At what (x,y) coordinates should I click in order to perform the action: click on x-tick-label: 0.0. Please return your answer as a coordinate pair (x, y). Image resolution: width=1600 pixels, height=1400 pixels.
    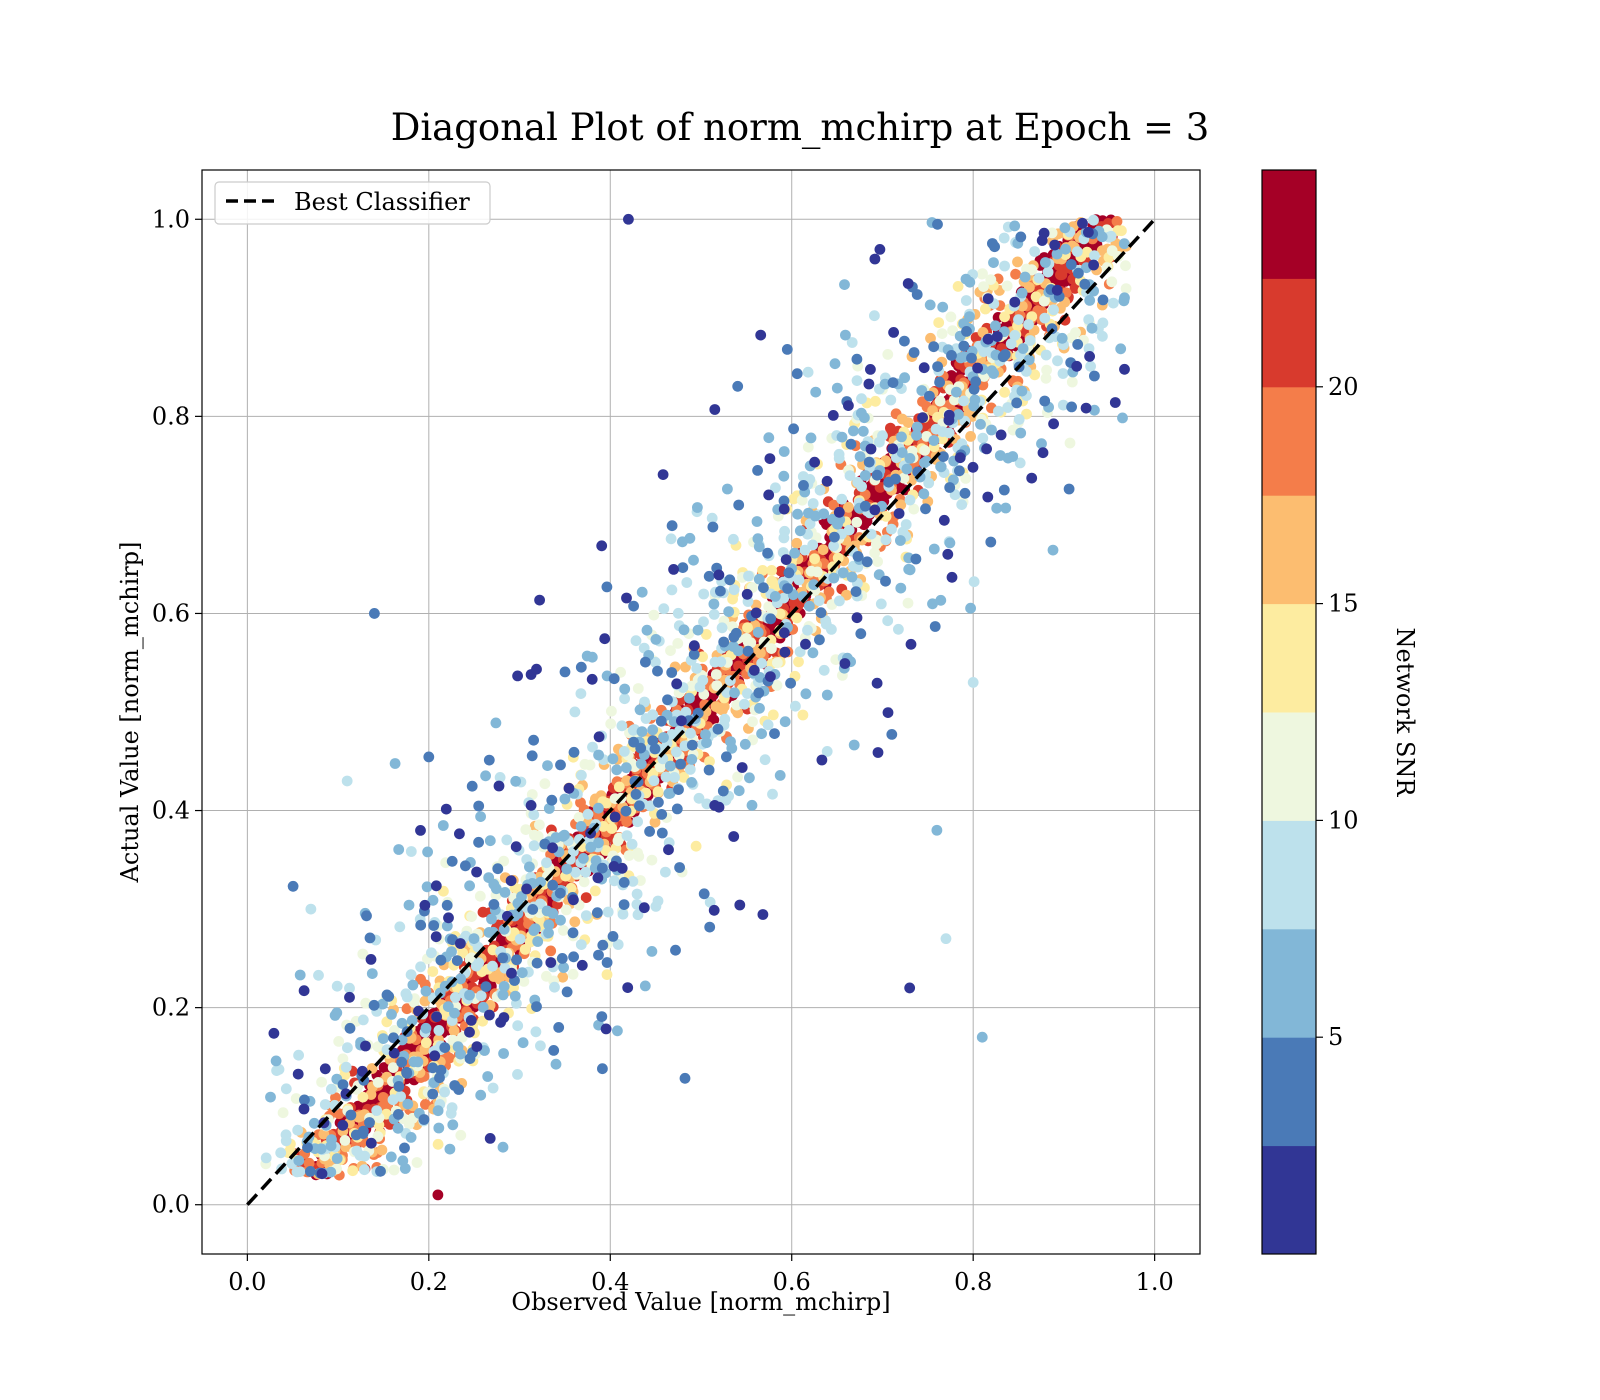
    Looking at the image, I should click on (247, 1282).